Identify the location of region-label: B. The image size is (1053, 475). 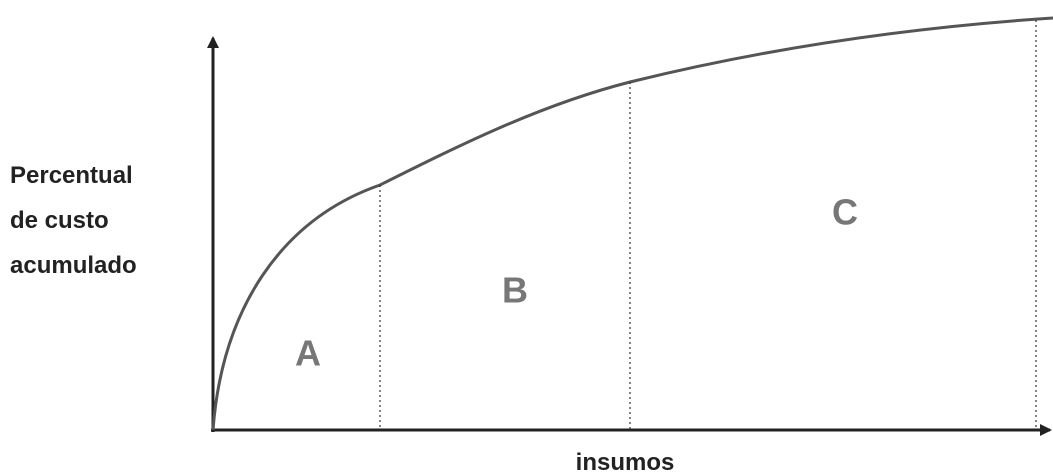
(515, 290).